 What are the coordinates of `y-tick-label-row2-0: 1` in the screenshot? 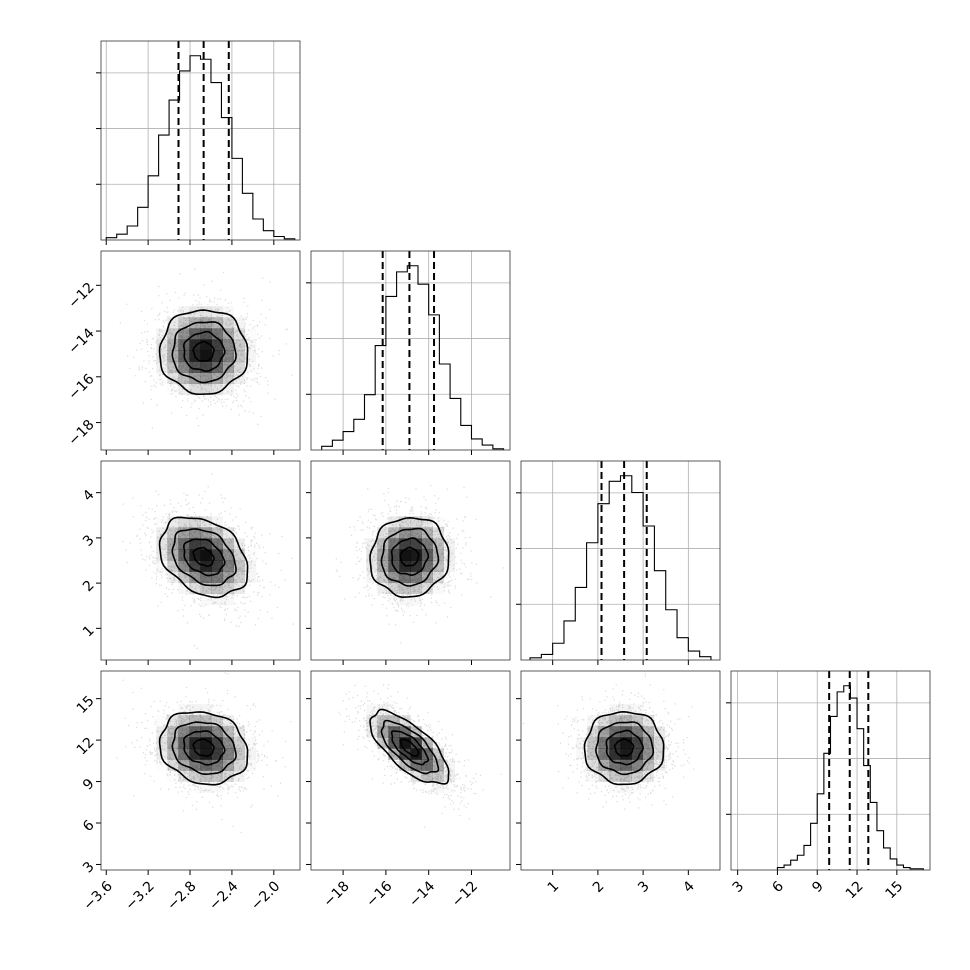 It's located at (89, 632).